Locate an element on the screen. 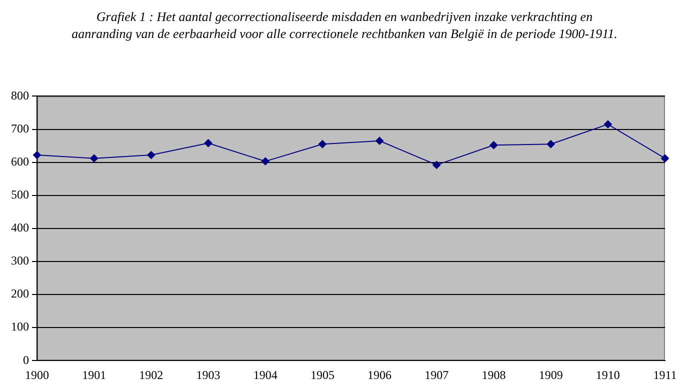  chart-title: Grafiek 1 : Het aantal gecorrectionaliseerde misdaden en wanbedrijven inzake verkrachting en aanranding van de eerbaarheid voor alle correctionele rechtbanken van België in de periode 1900-1911. is located at coordinates (344, 25).